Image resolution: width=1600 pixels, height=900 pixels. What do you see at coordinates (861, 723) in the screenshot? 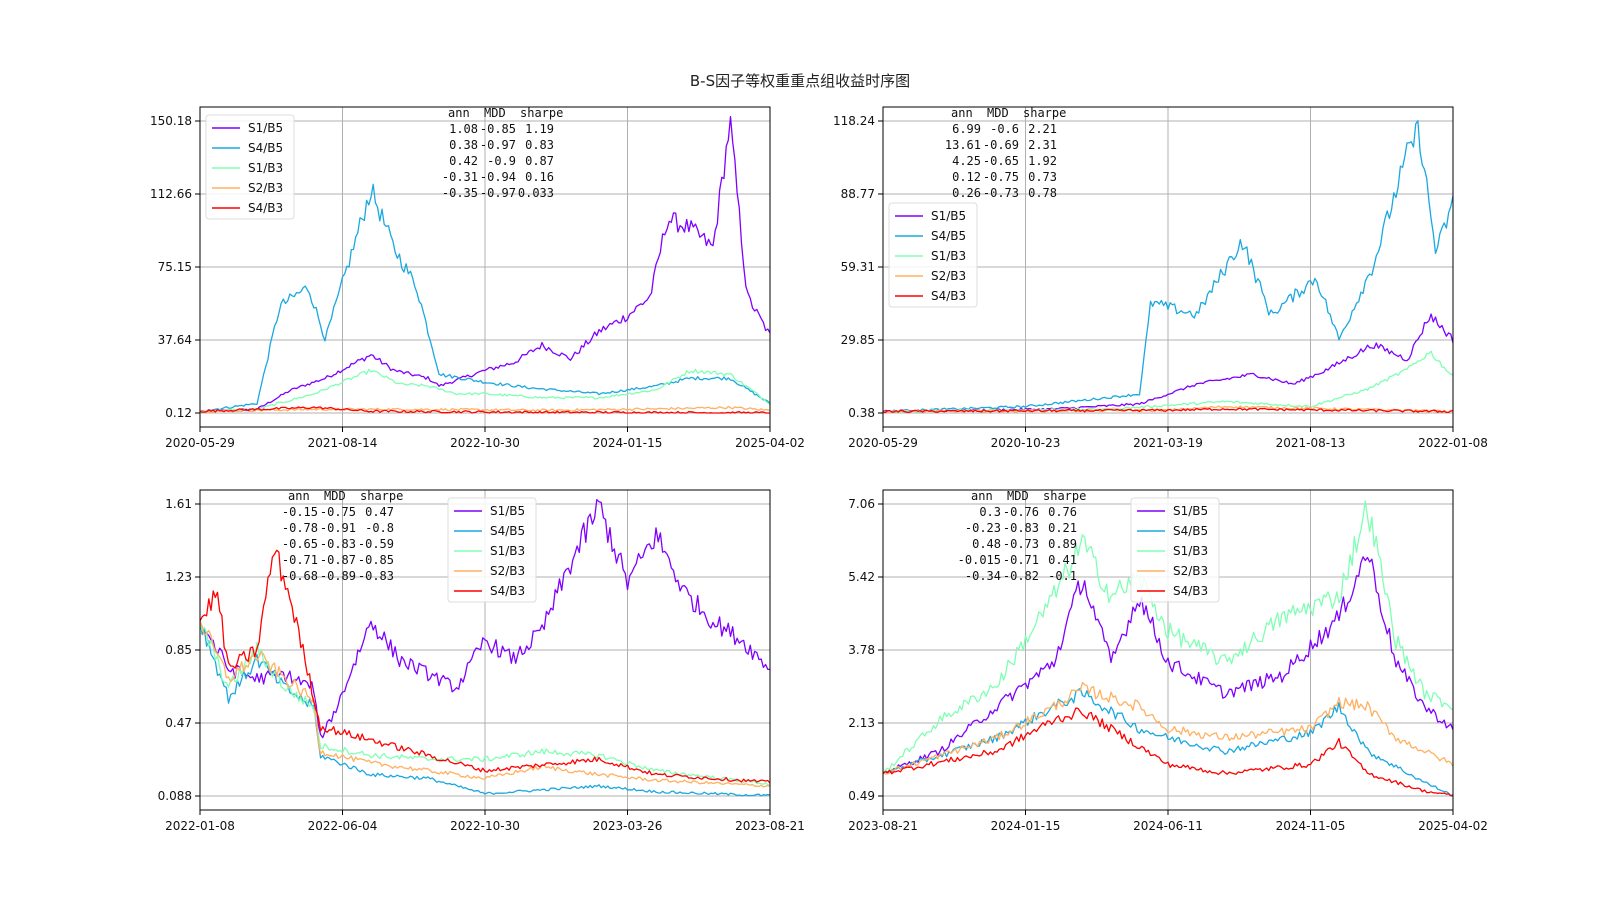
I see `y-tick-label: 2.13` at bounding box center [861, 723].